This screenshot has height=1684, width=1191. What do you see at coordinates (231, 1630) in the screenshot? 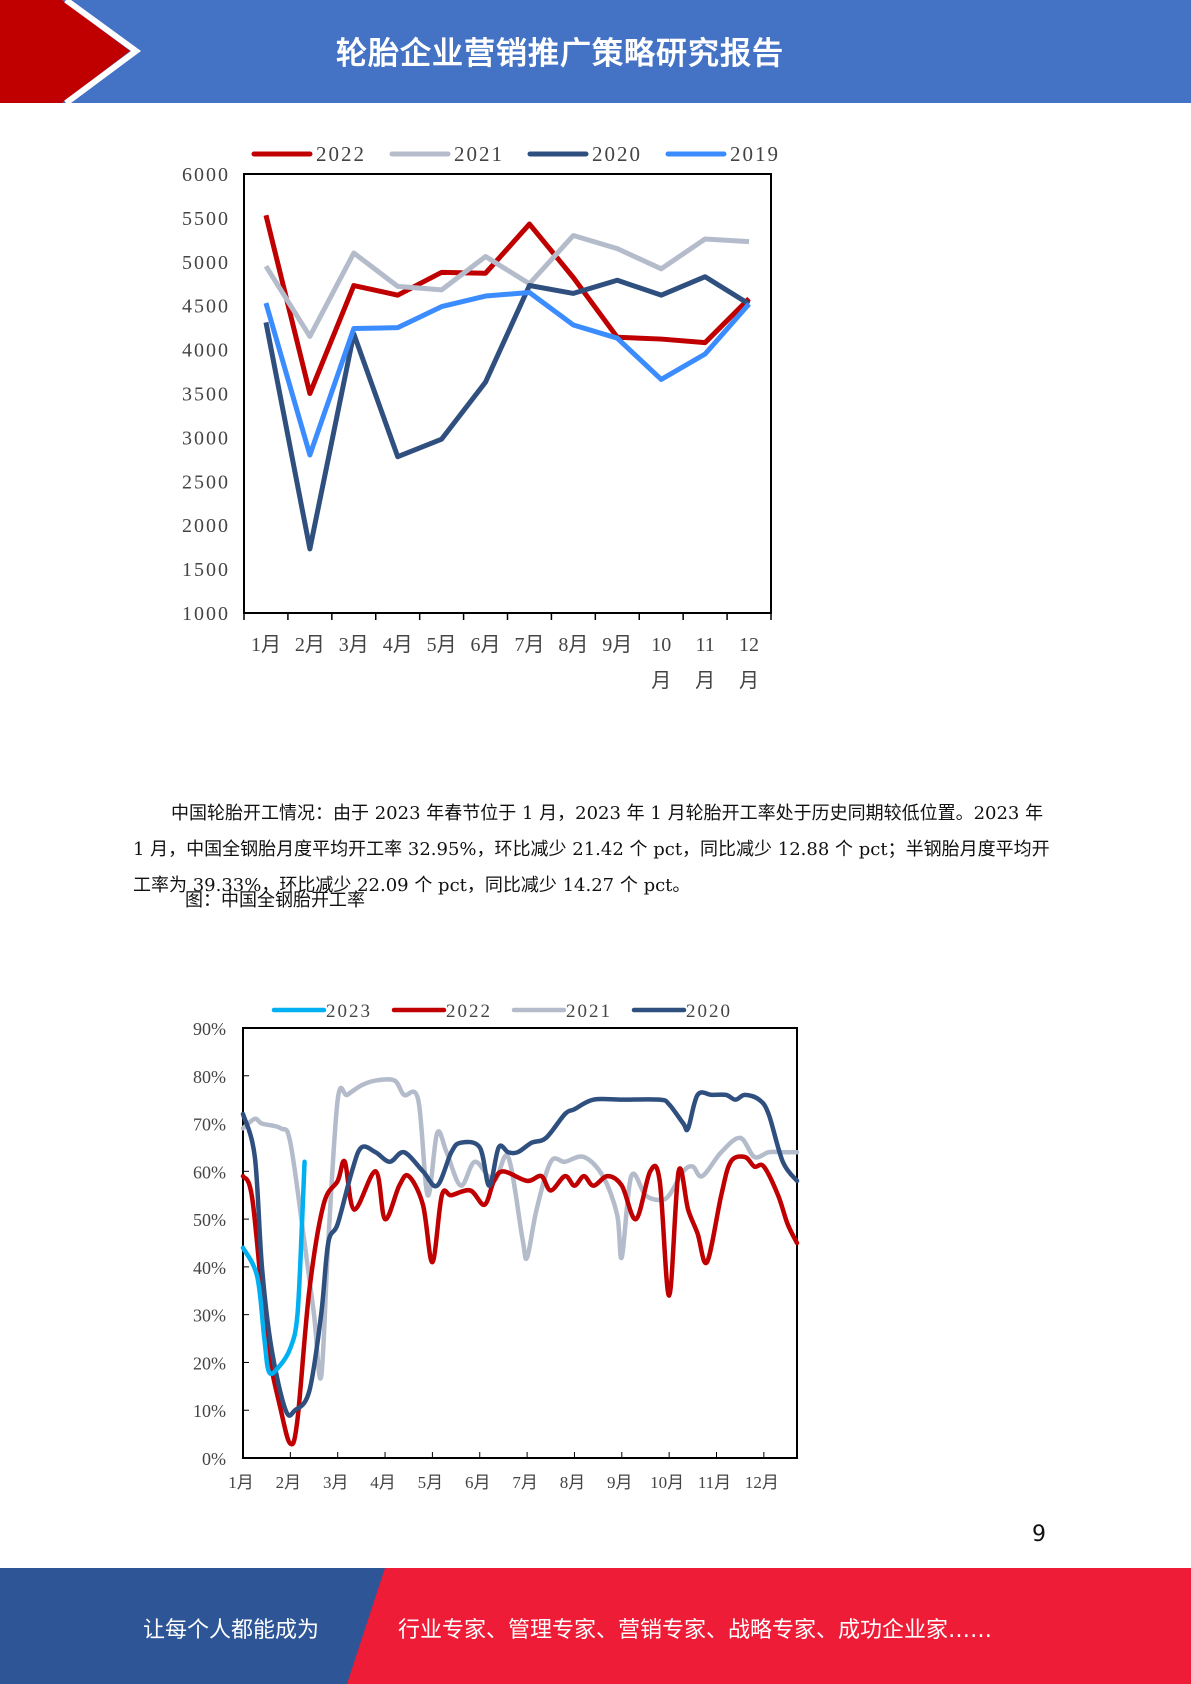
I see `footer-slogan-left: 让每个人都能成为` at bounding box center [231, 1630].